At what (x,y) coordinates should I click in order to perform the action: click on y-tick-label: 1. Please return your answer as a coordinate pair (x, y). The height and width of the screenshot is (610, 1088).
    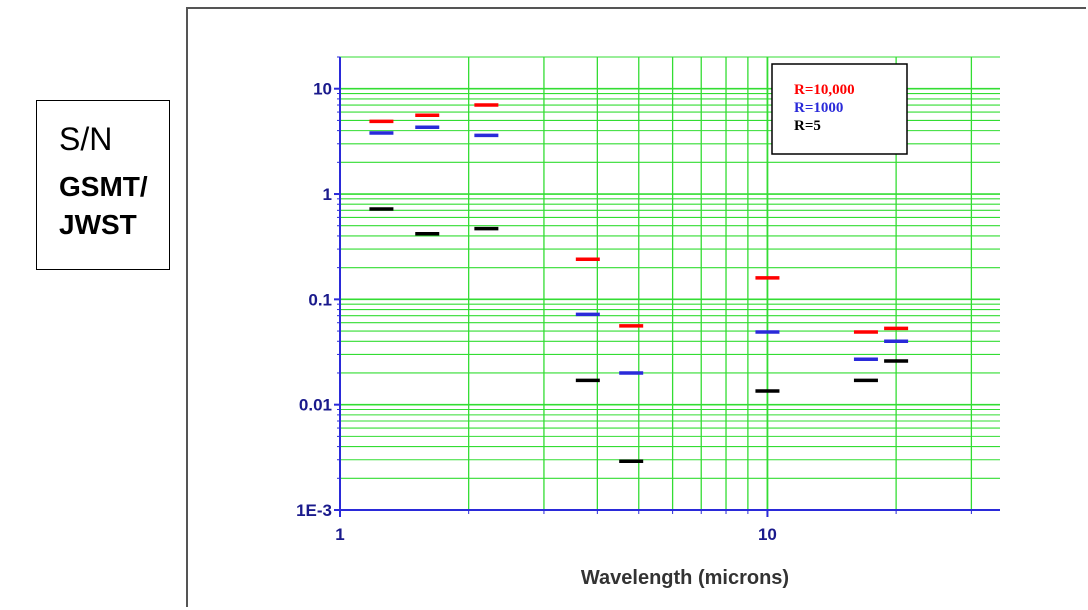
    Looking at the image, I should click on (327, 194).